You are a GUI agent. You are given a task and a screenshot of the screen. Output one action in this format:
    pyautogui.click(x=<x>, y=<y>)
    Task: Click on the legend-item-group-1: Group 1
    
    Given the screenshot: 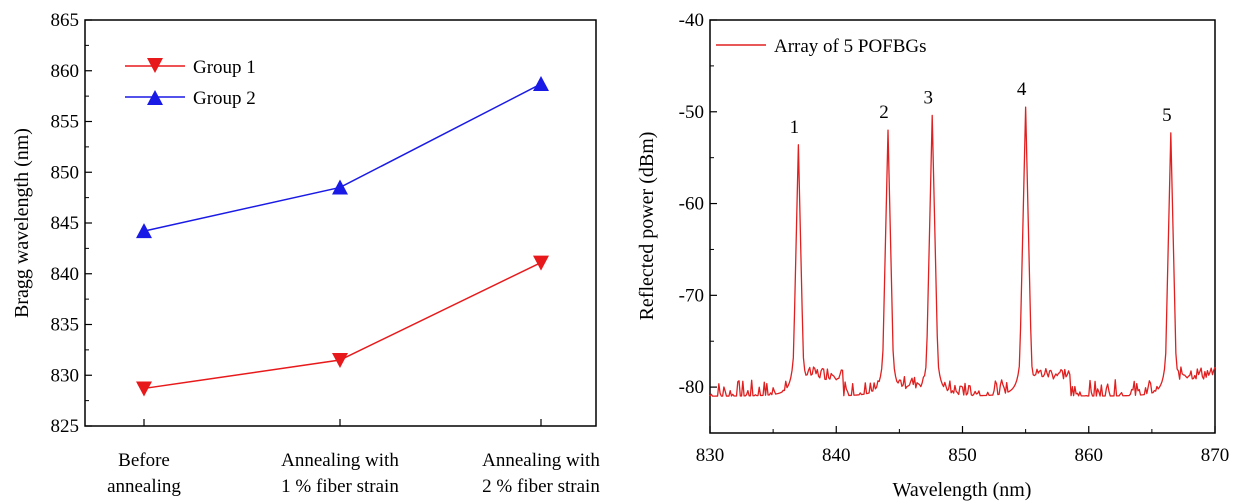 What is the action you would take?
    pyautogui.click(x=190, y=67)
    